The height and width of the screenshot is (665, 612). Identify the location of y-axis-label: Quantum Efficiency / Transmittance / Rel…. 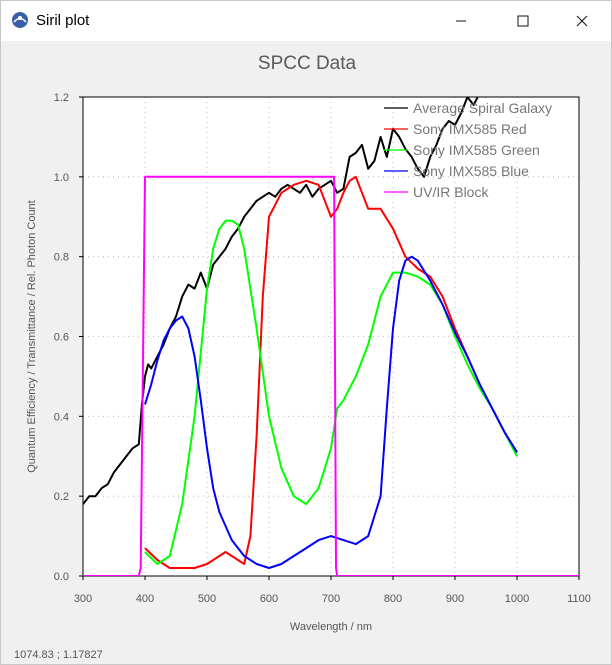
(32, 336).